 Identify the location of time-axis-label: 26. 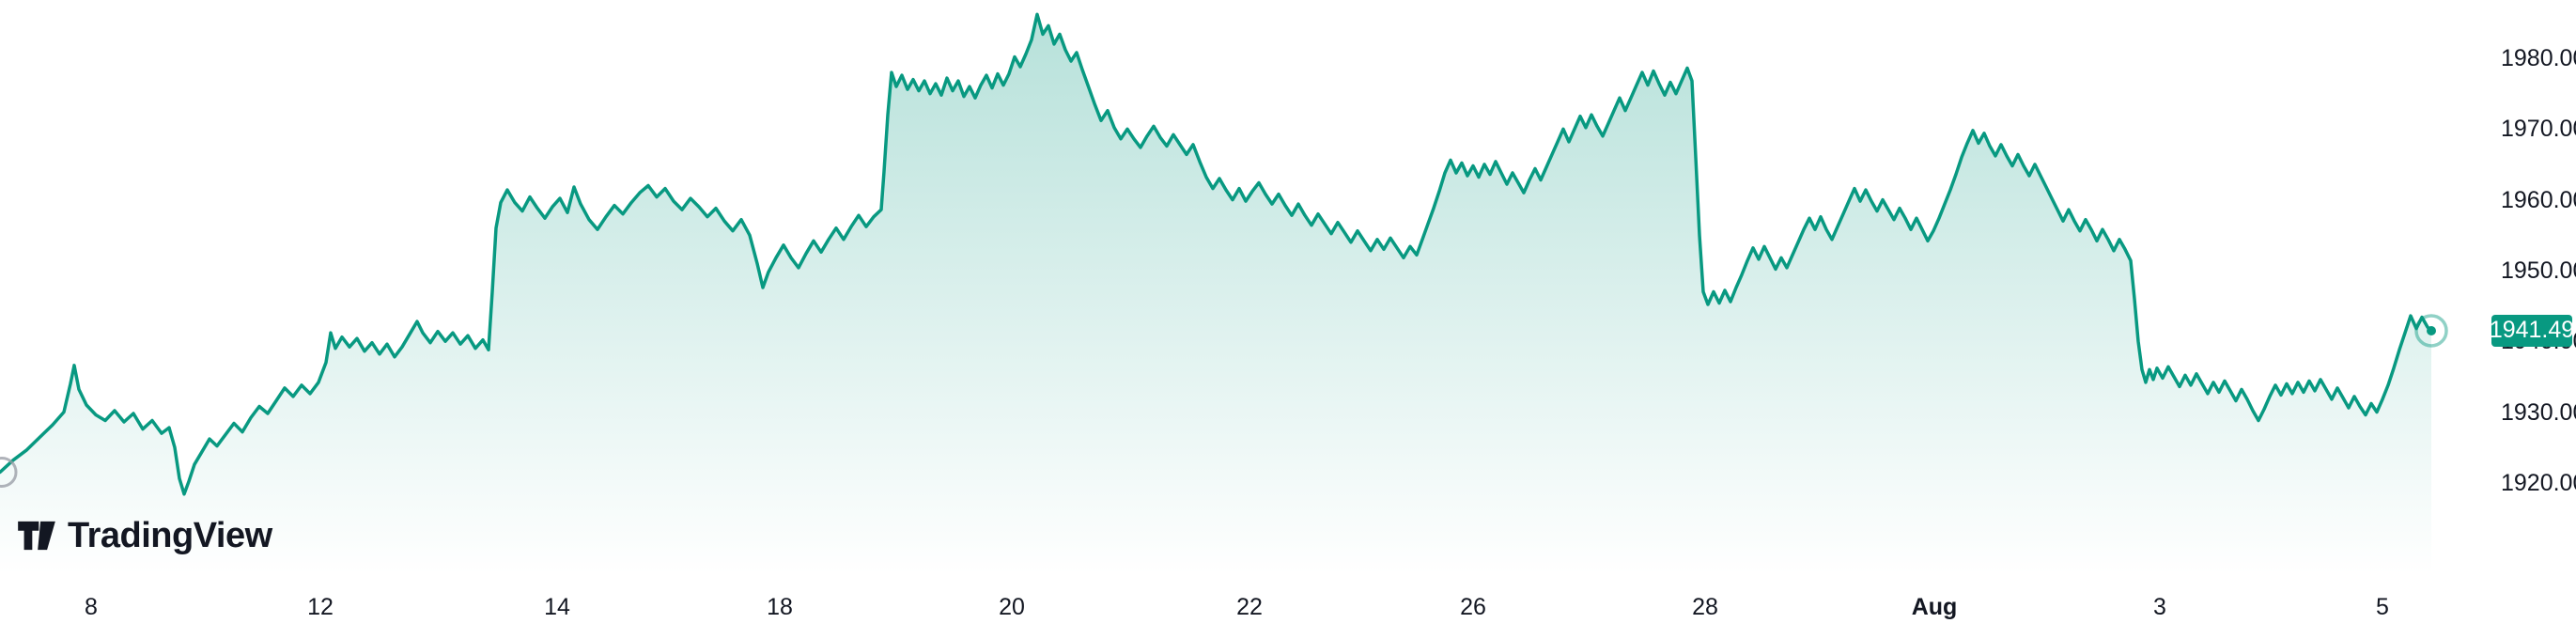
(1473, 607).